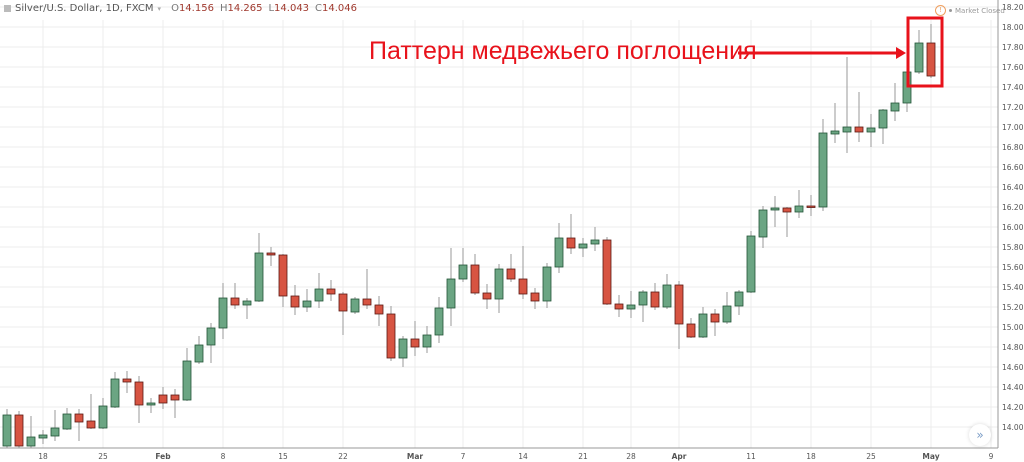 This screenshot has height=462, width=1024. What do you see at coordinates (271, 8) in the screenshot?
I see `ohlc-key: L` at bounding box center [271, 8].